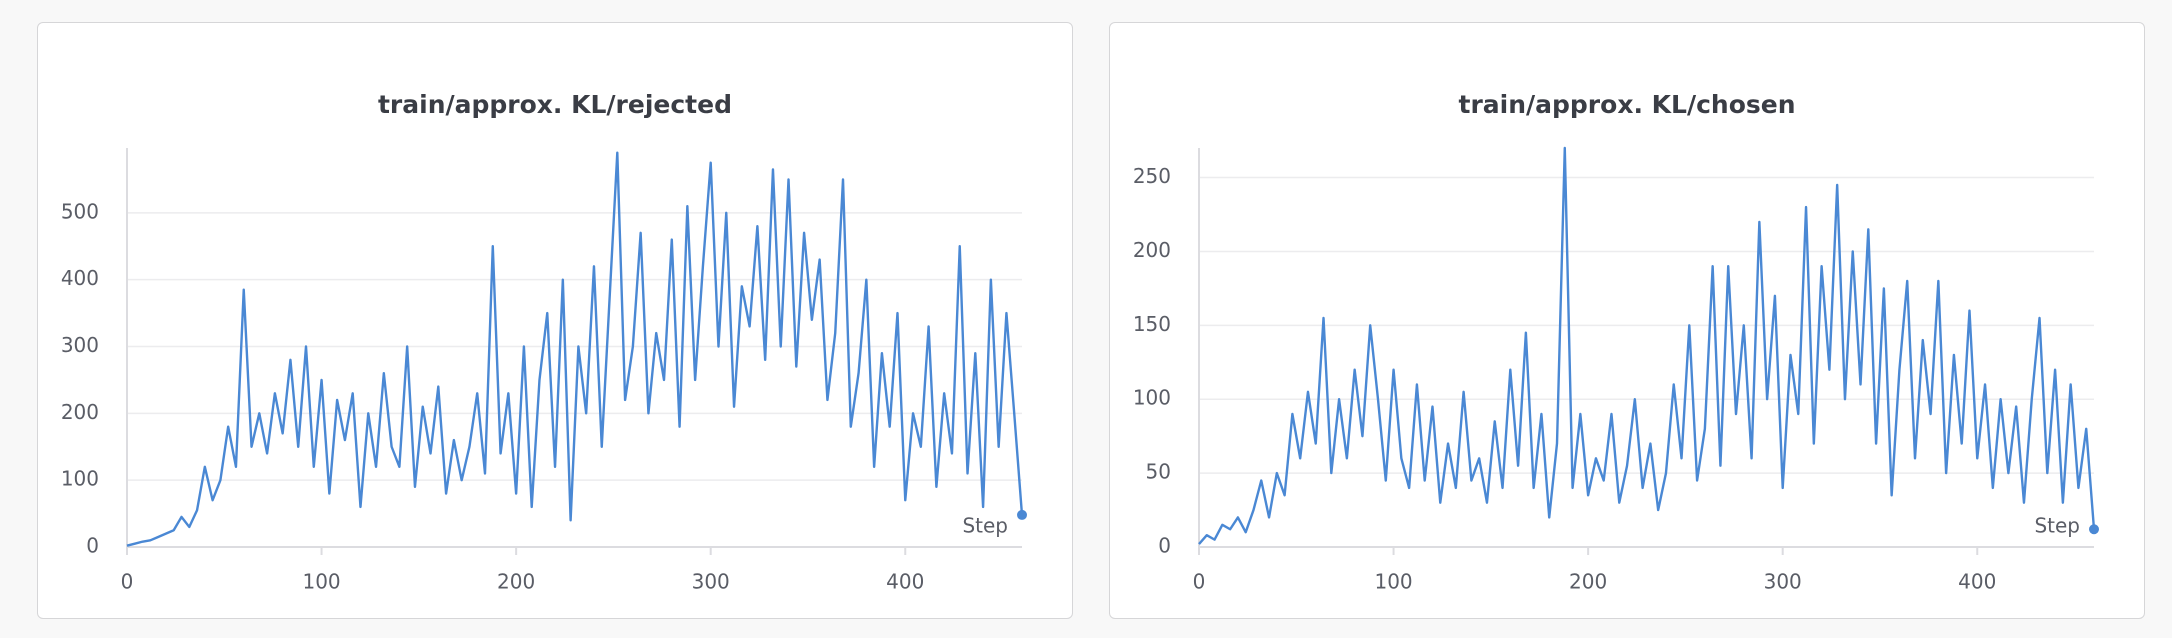  Describe the element at coordinates (555, 104) in the screenshot. I see `chart-title: train/approx. KL/rejected` at that location.